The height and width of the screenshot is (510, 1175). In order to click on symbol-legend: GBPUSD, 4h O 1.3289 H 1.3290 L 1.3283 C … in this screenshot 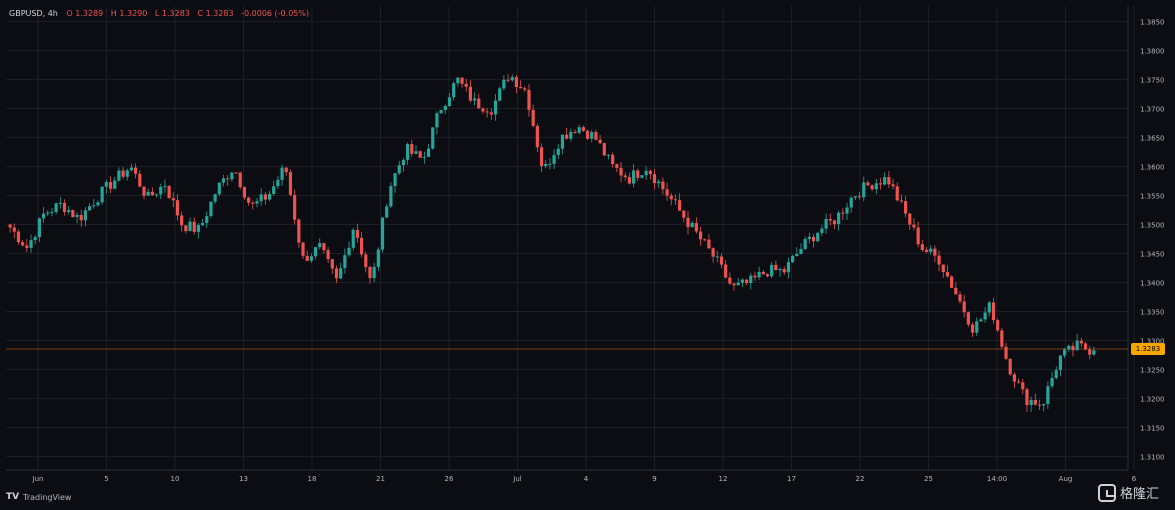, I will do `click(161, 13)`.